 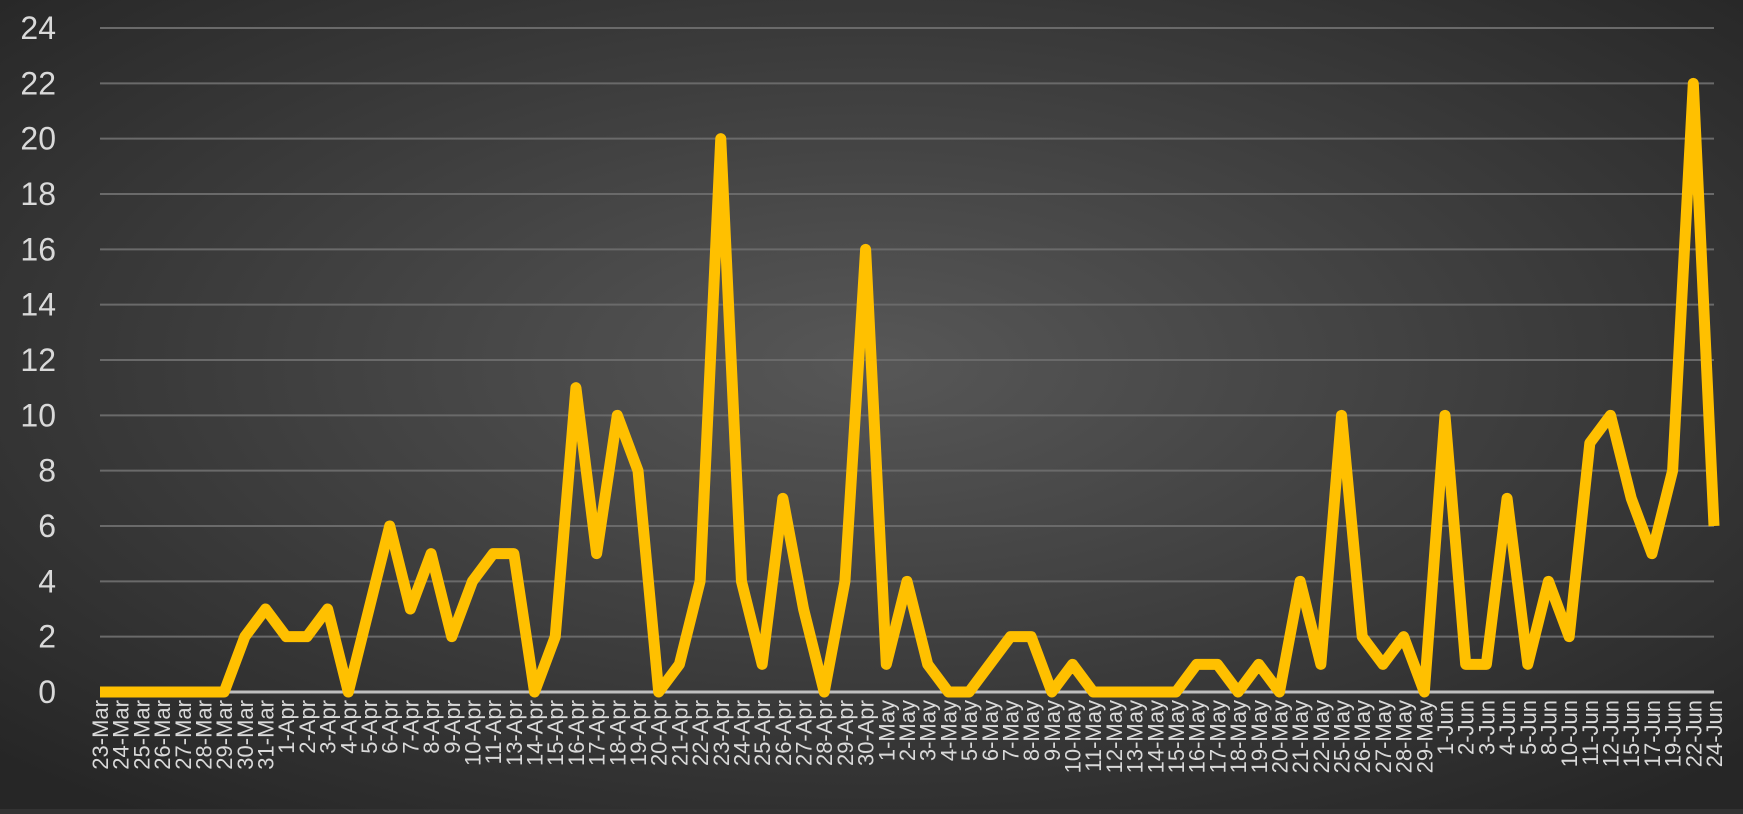 I want to click on y-tick-label: 14, so click(x=38, y=305).